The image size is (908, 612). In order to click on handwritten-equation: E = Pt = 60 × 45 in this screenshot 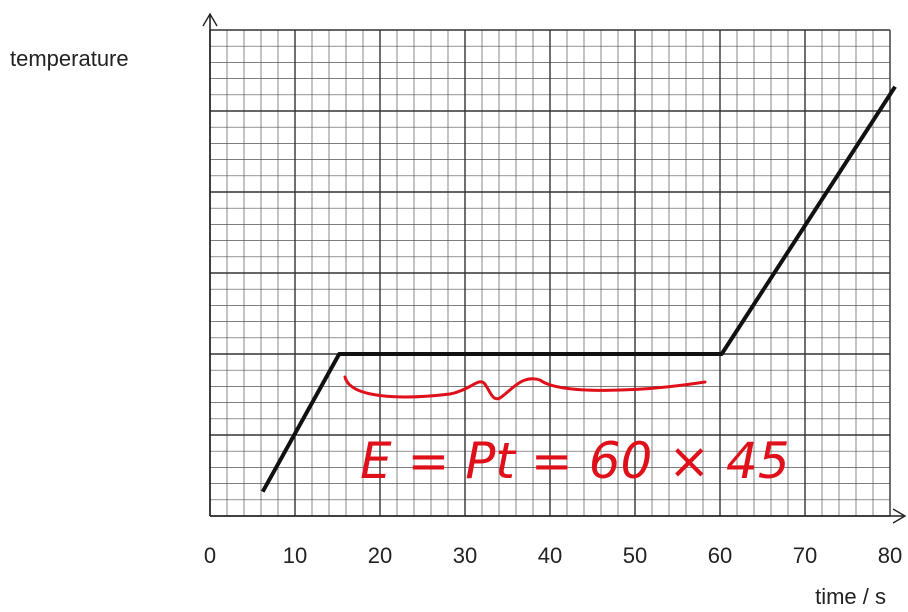, I will do `click(575, 461)`.